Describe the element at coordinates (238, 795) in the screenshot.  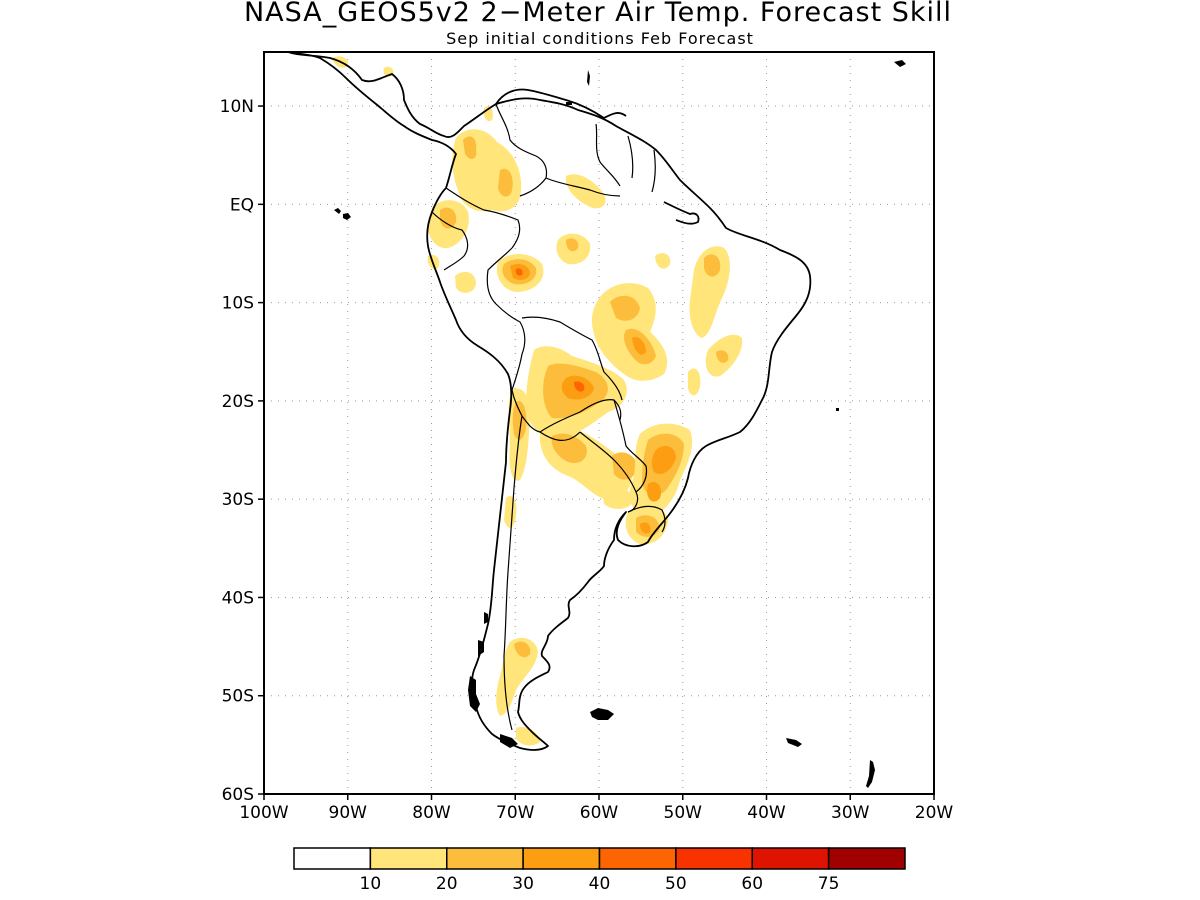
I see `y-tick-label: 60S` at that location.